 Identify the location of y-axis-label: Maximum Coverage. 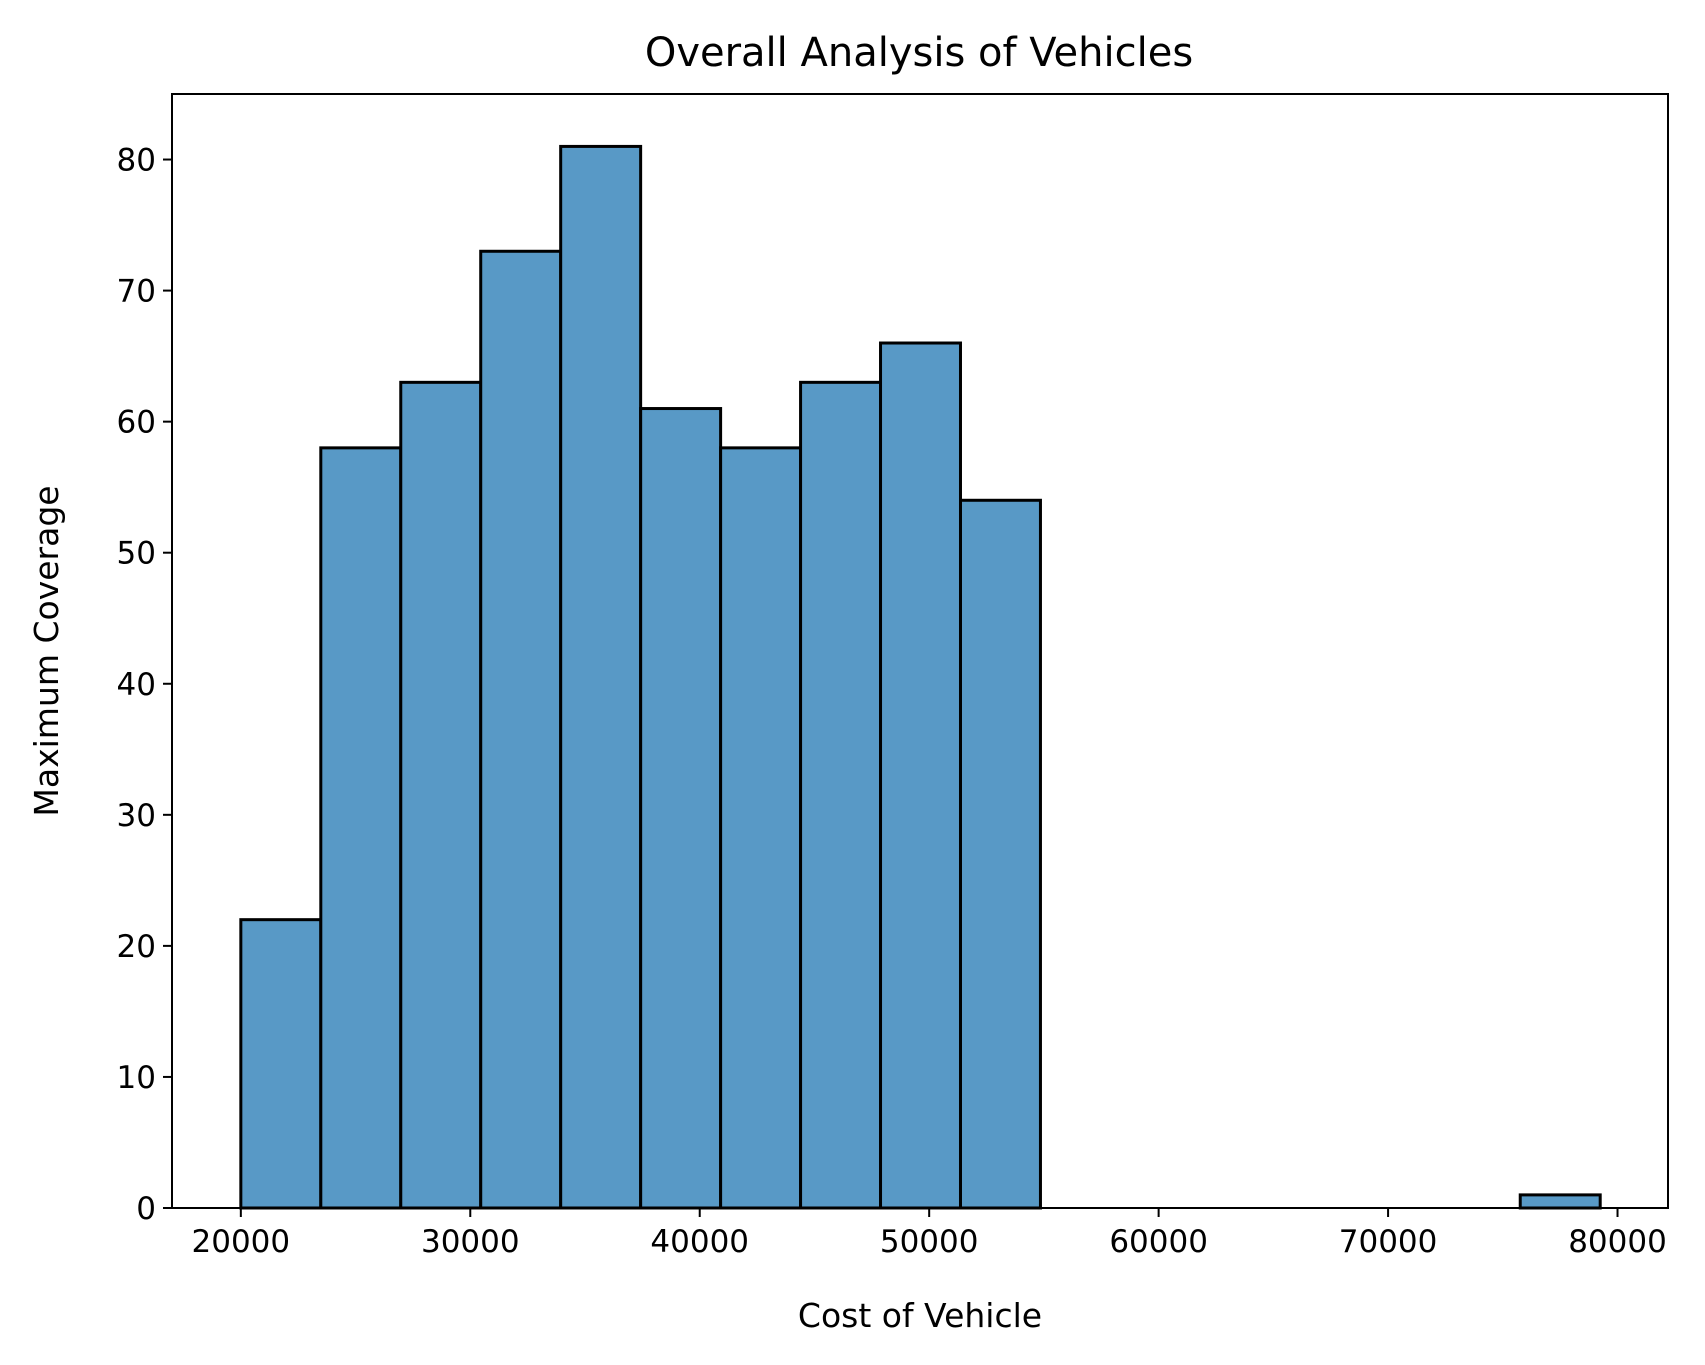
(46, 650).